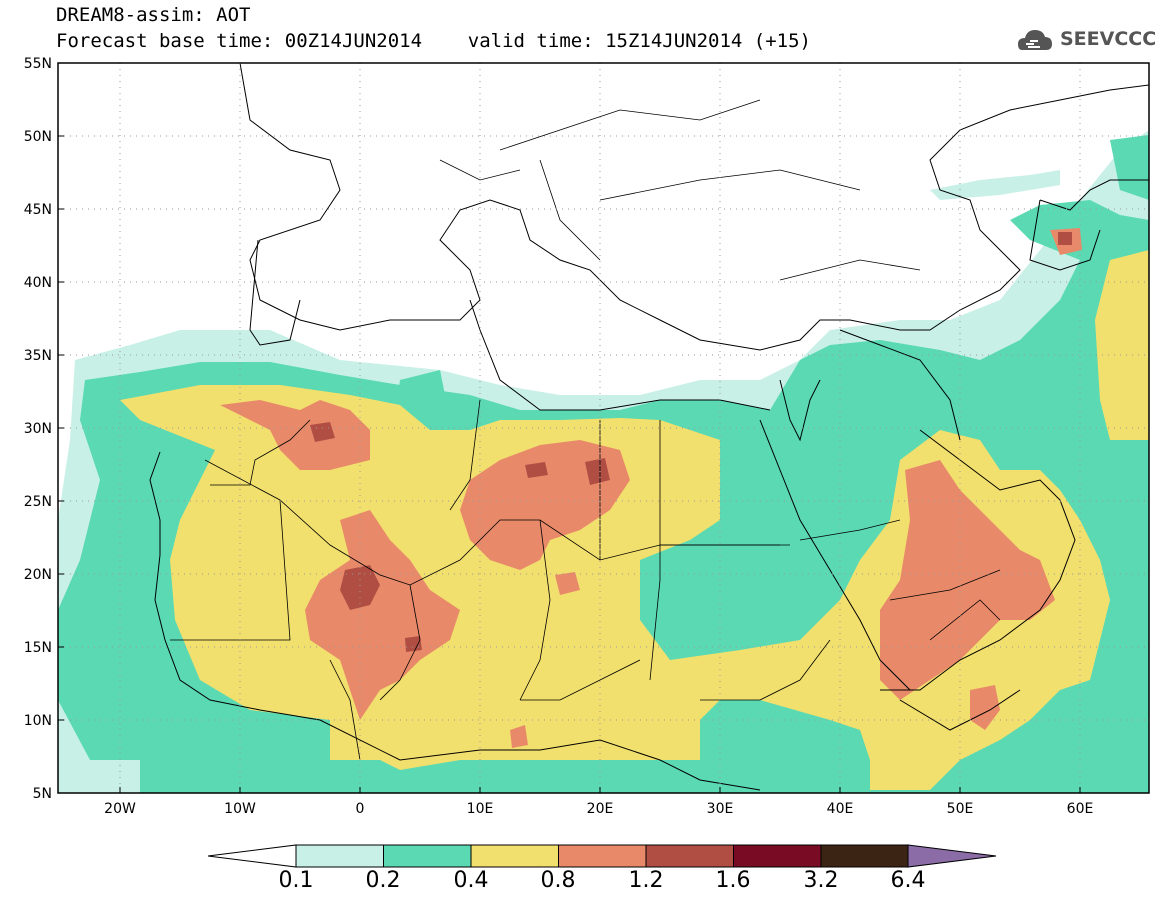 The height and width of the screenshot is (905, 1165). Describe the element at coordinates (38, 575) in the screenshot. I see `lat-label-20n: 20N` at that location.